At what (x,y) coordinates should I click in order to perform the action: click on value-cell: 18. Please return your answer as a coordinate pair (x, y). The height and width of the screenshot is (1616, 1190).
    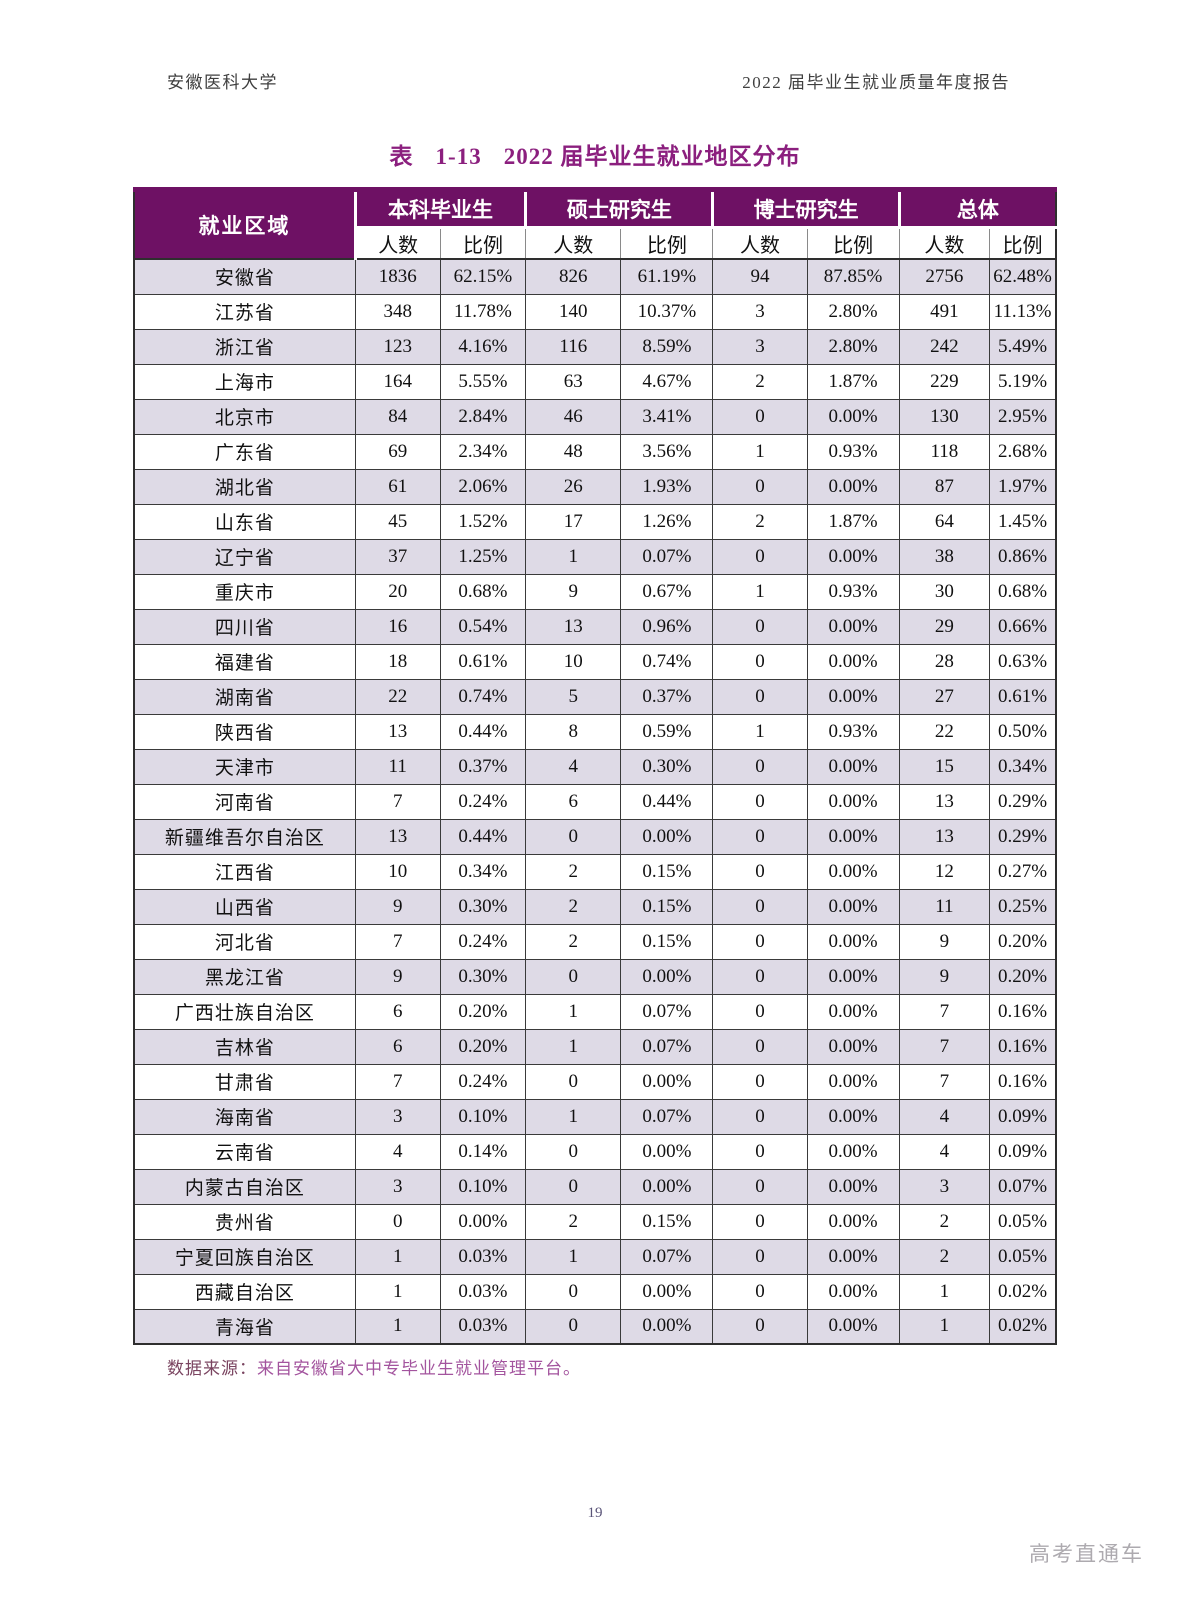
    Looking at the image, I should click on (397, 661).